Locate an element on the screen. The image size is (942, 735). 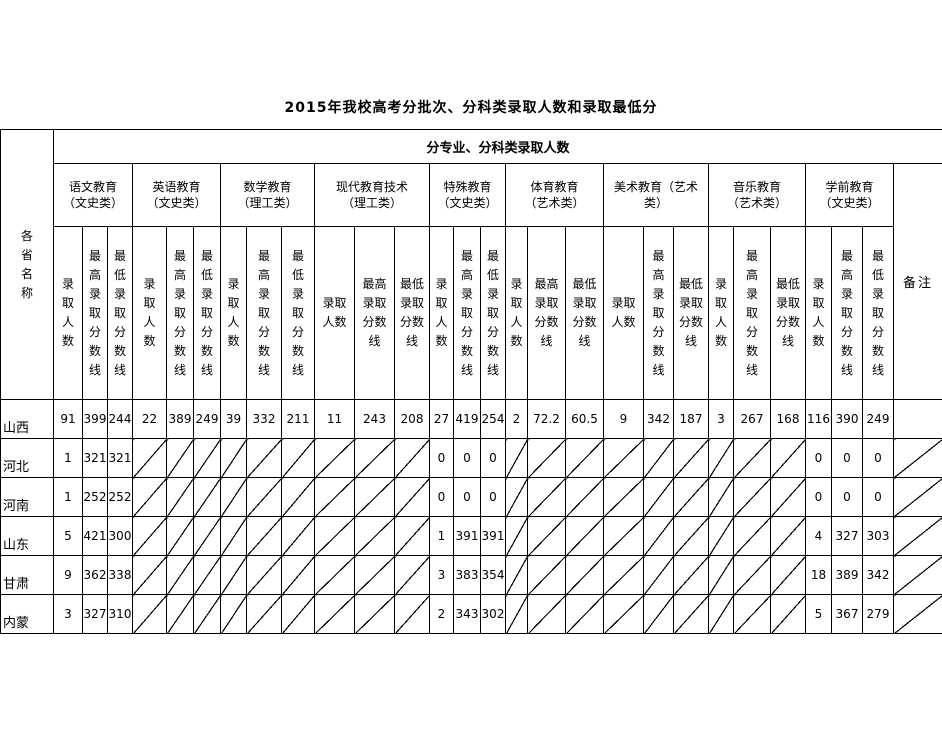
data-cell: 342 is located at coordinates (878, 575).